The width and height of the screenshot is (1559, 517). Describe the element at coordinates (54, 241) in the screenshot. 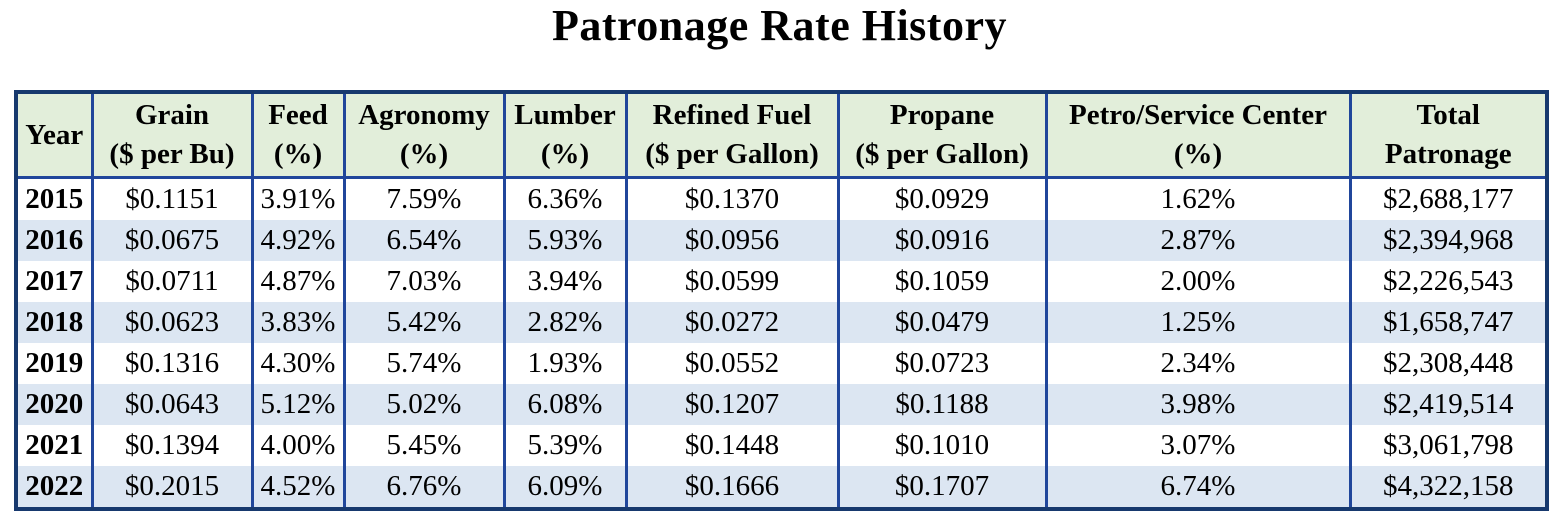

I see `year-cell: 2016` at that location.